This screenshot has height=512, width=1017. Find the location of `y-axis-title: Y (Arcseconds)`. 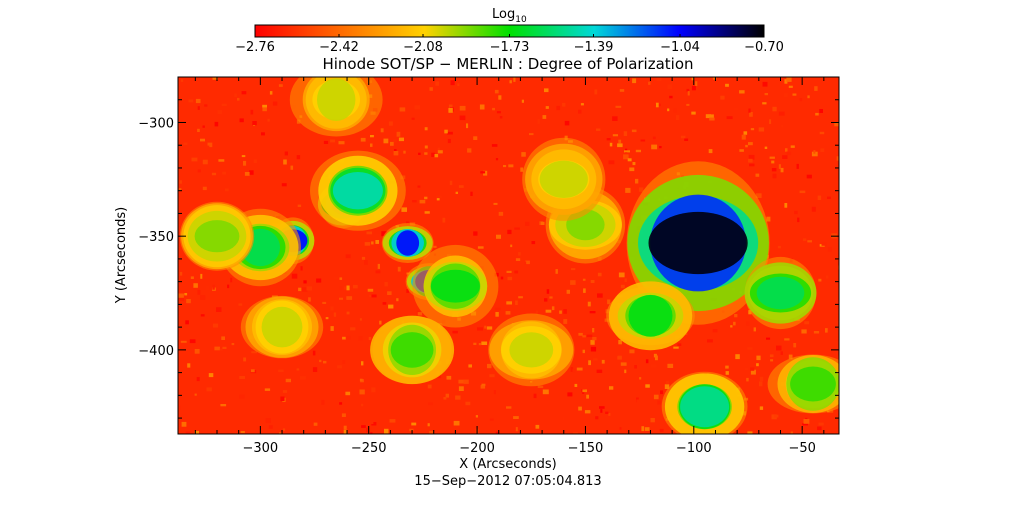

y-axis-title: Y (Arcseconds) is located at coordinates (121, 255).